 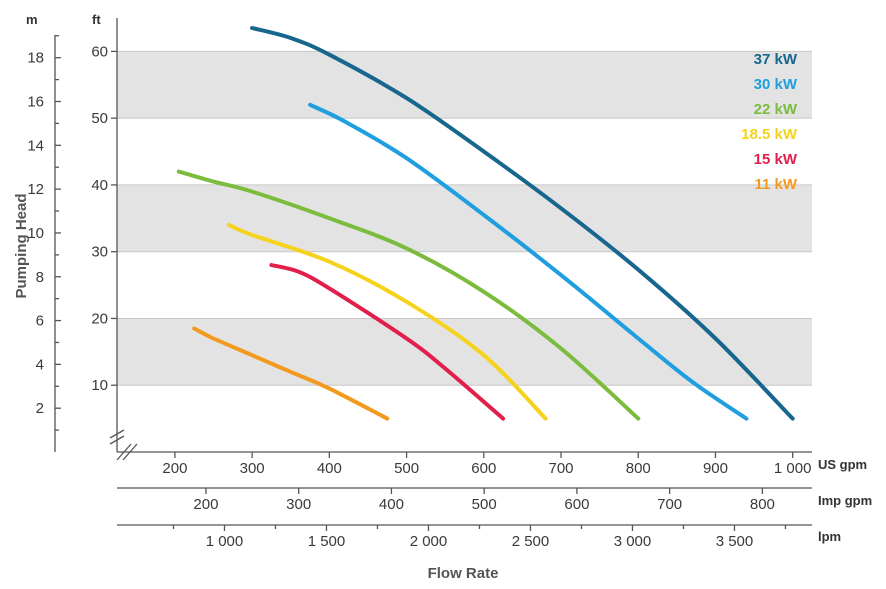 What do you see at coordinates (327, 541) in the screenshot?
I see `lpm-tick-label: 1 500` at bounding box center [327, 541].